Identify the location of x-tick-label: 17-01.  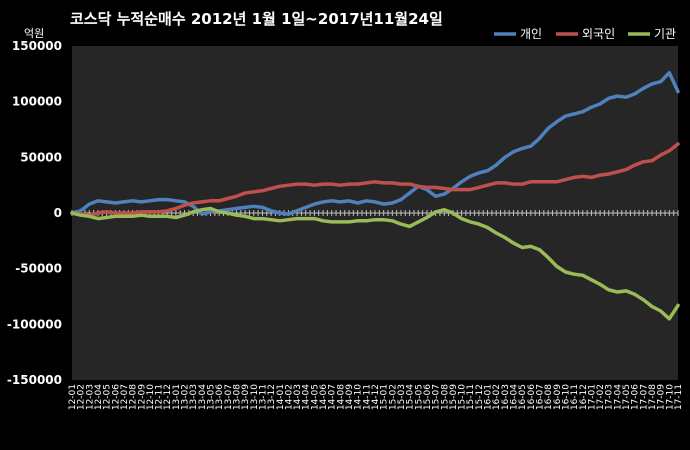
(592, 397).